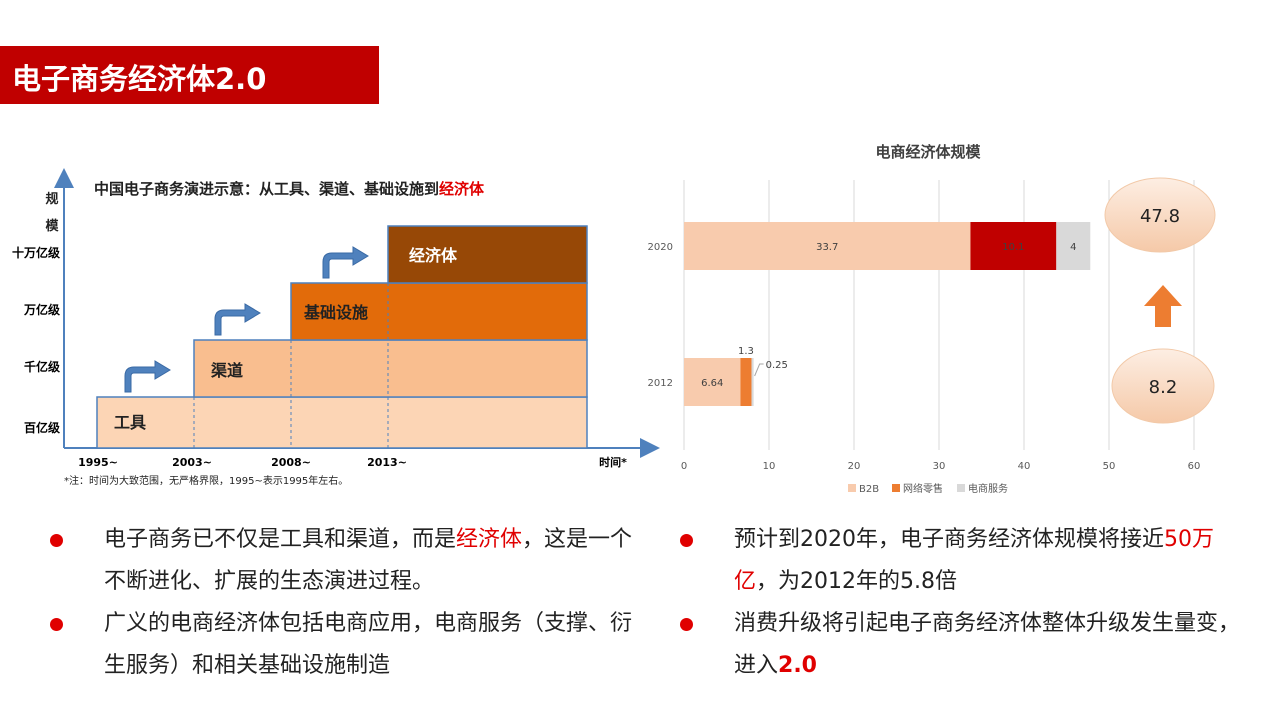  I want to click on evo-x-tick: 2008~, so click(291, 462).